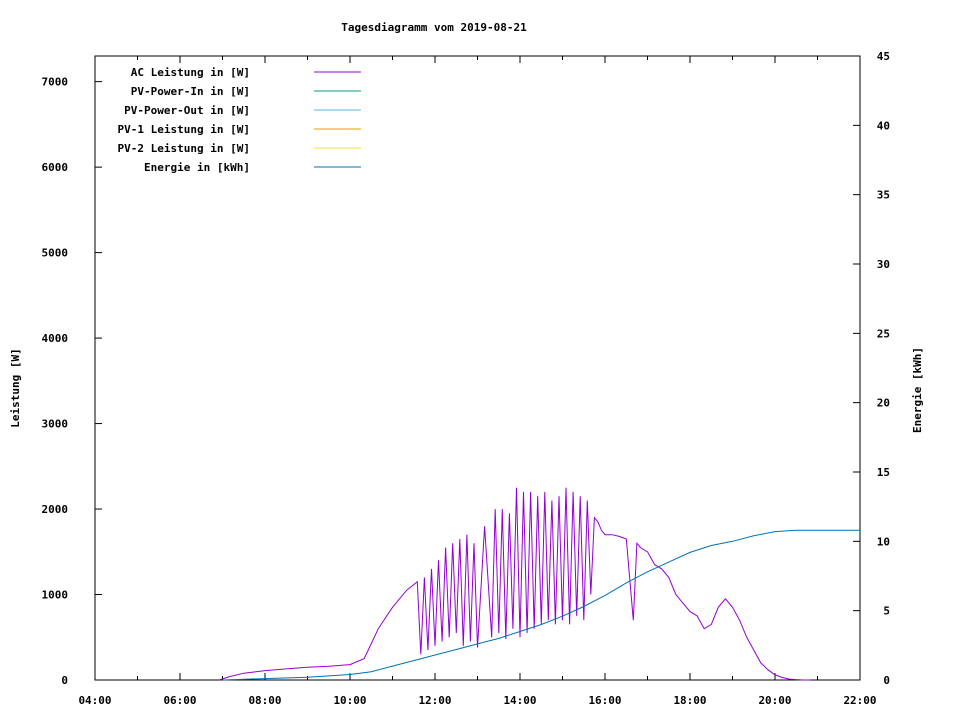 Image resolution: width=960 pixels, height=720 pixels. Describe the element at coordinates (94, 700) in the screenshot. I see `x-tick-label: 04:00` at that location.